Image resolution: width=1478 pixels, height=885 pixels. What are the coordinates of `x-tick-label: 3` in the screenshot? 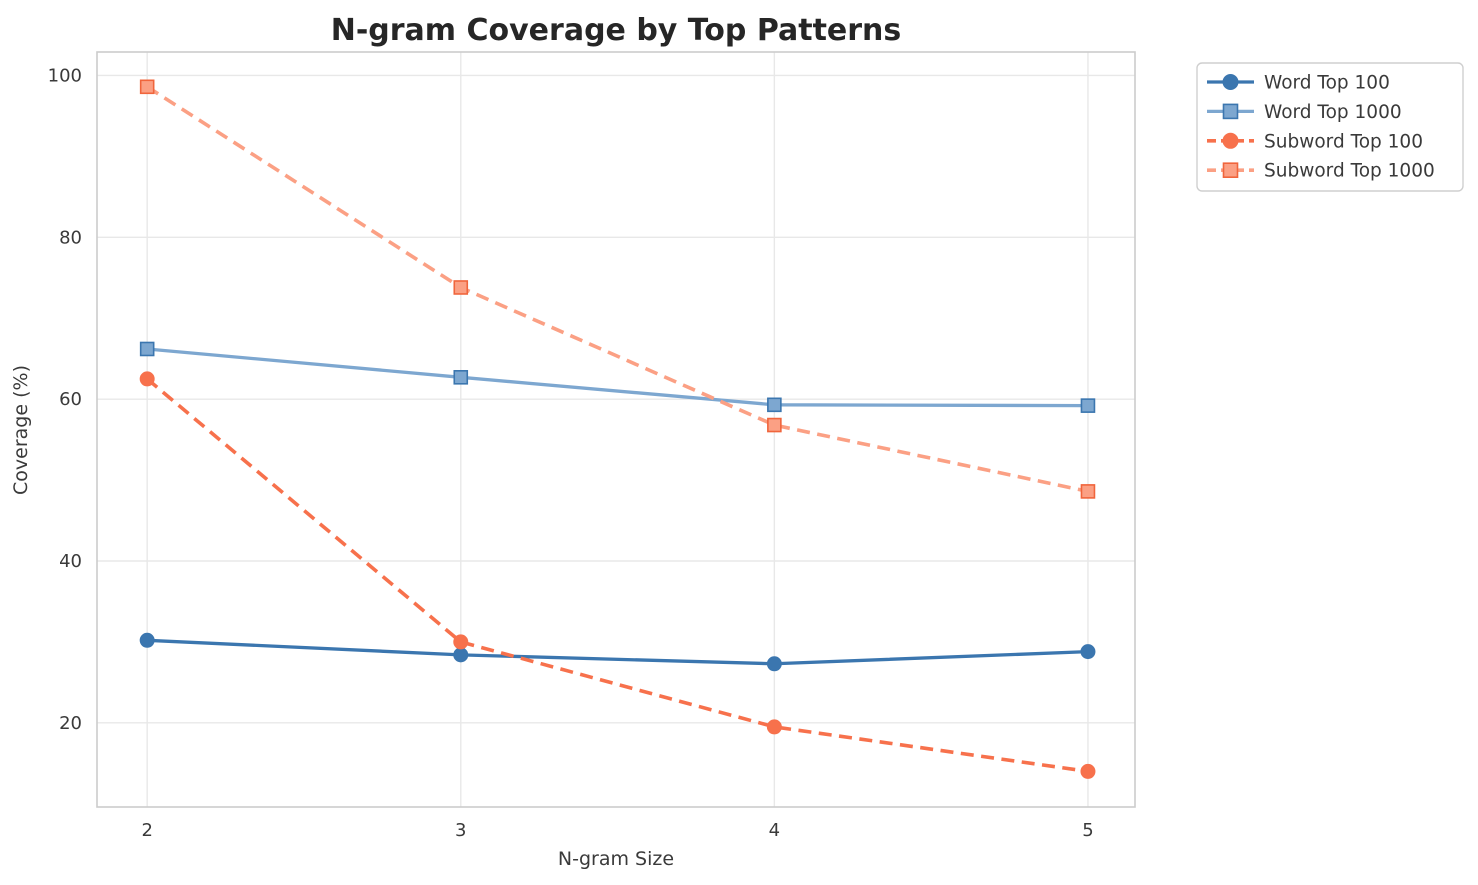 It's located at (460, 830).